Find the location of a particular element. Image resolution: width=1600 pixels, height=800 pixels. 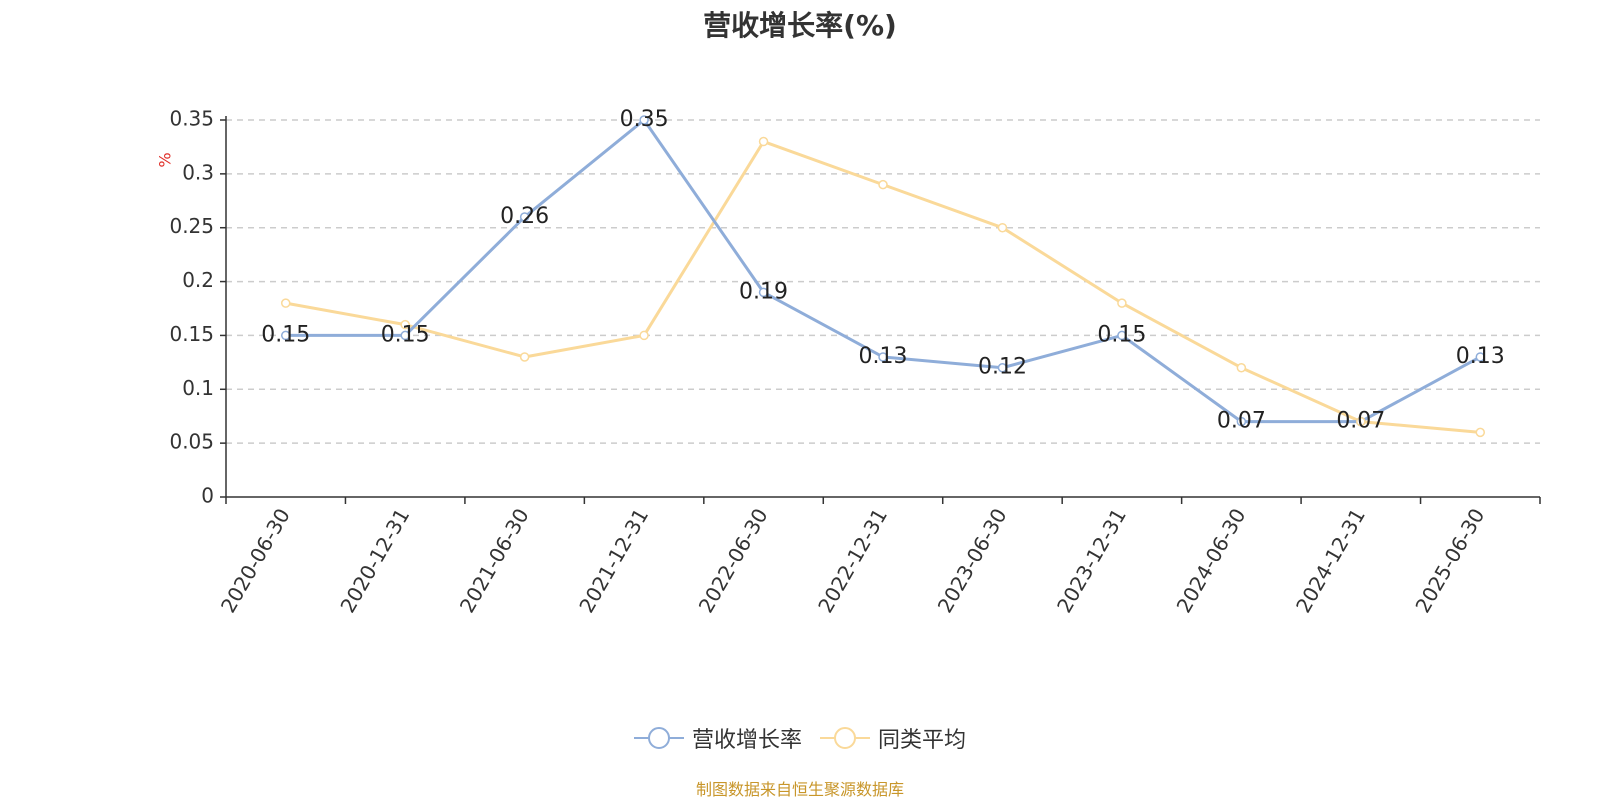

x-tick-label: 2021-12-31 is located at coordinates (613, 560).